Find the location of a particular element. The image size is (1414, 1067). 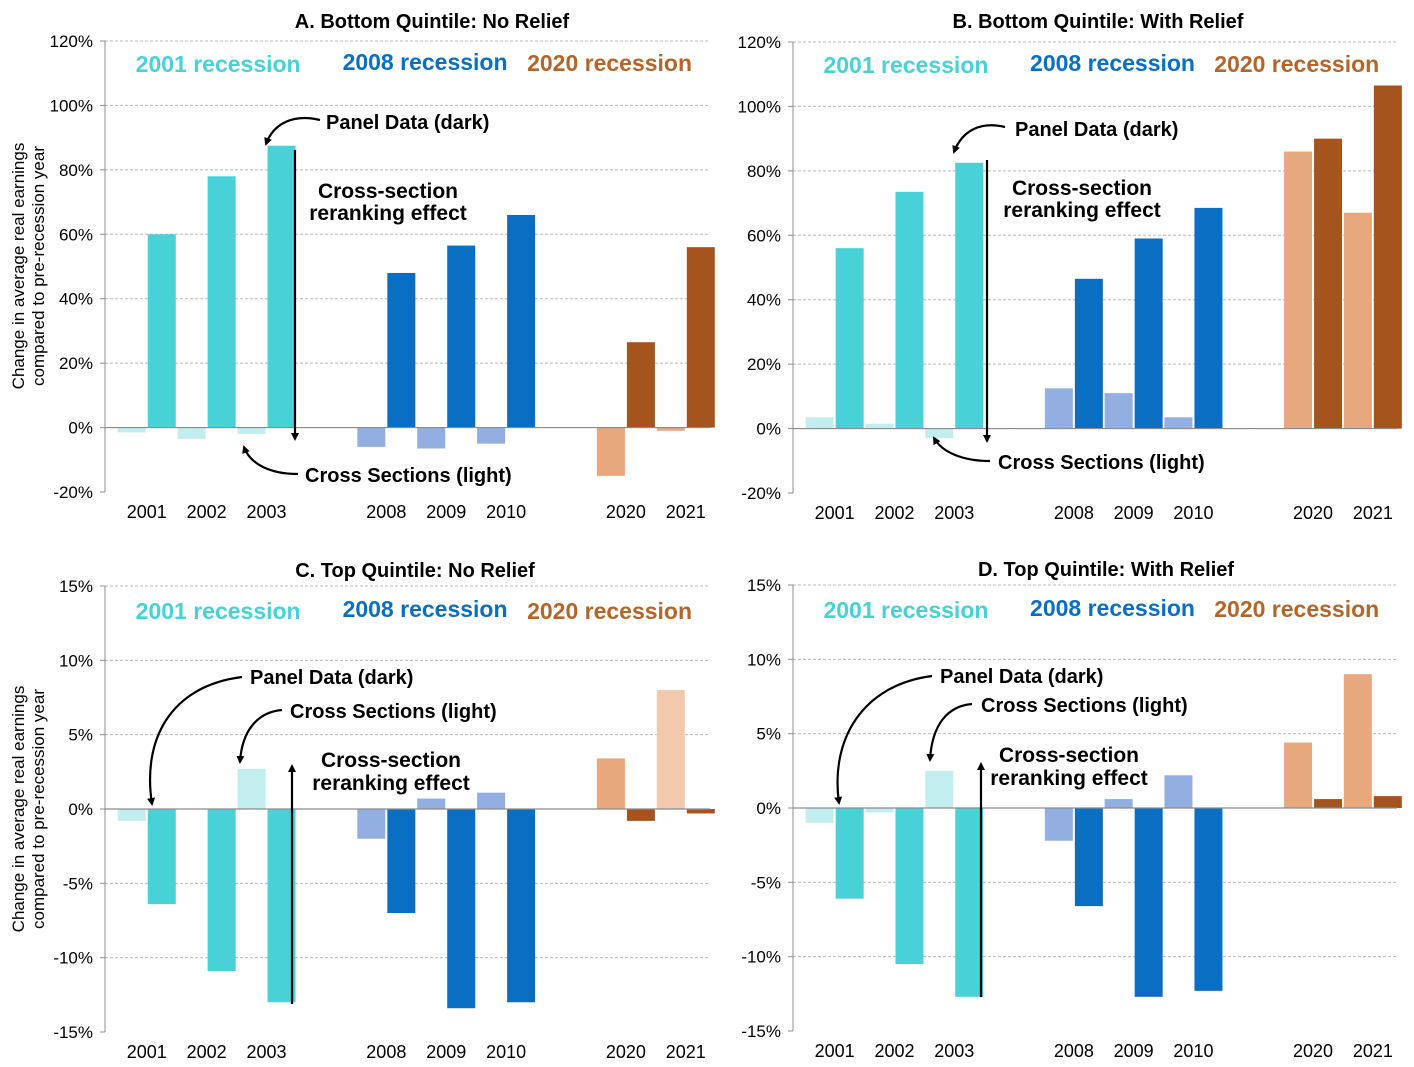

x-tick-label: 2008 is located at coordinates (386, 512).